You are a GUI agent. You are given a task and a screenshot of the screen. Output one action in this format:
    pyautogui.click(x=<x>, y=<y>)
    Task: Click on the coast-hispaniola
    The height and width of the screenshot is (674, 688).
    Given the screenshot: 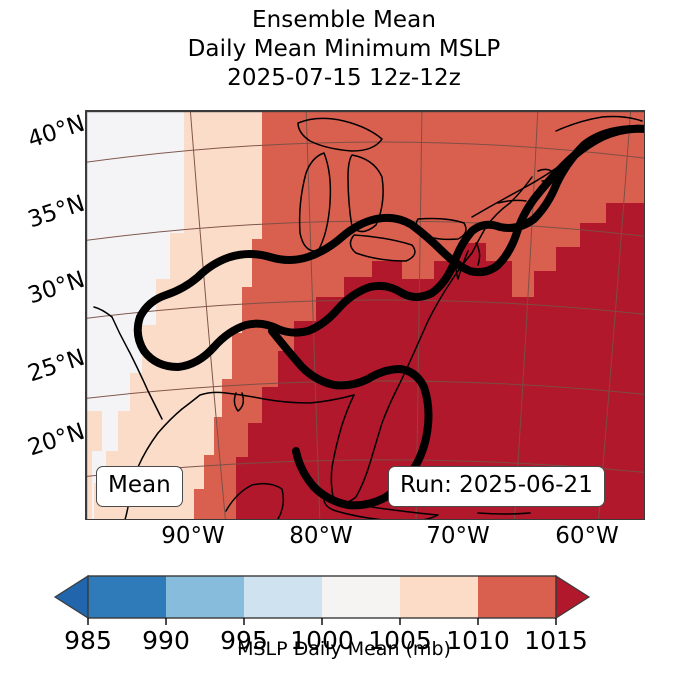 What is the action you would take?
    pyautogui.click(x=504, y=513)
    